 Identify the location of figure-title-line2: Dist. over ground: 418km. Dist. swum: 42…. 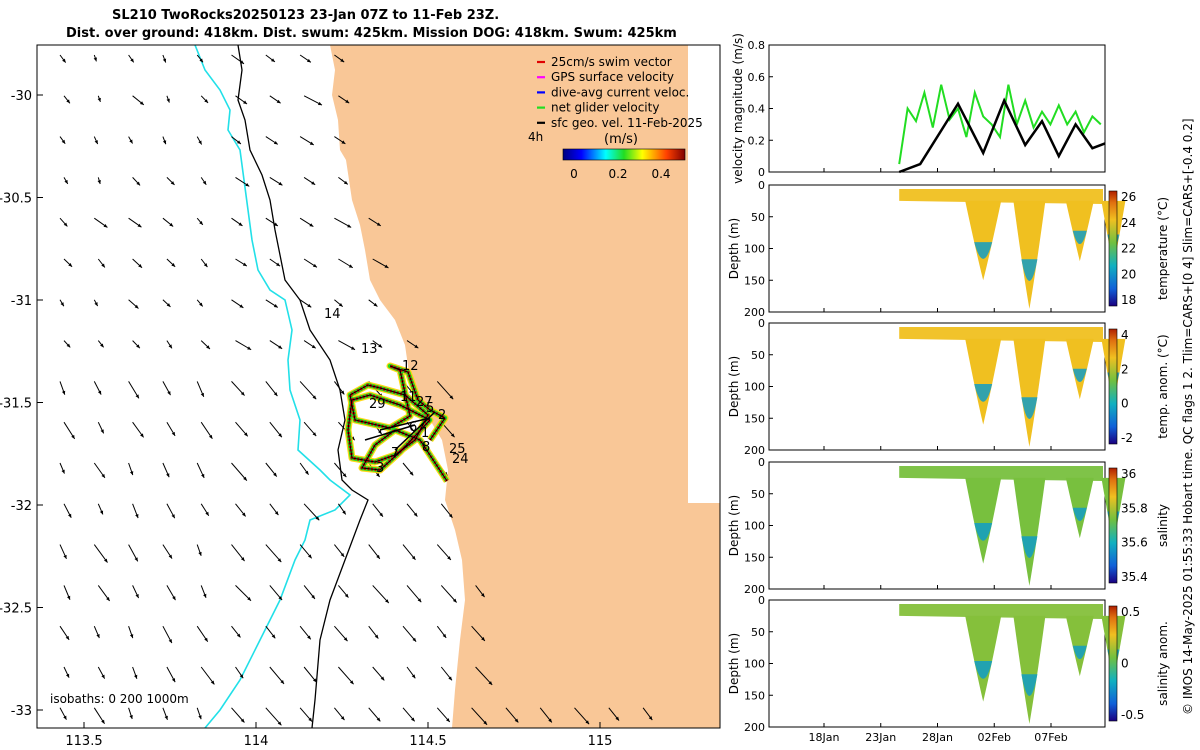
(371, 33).